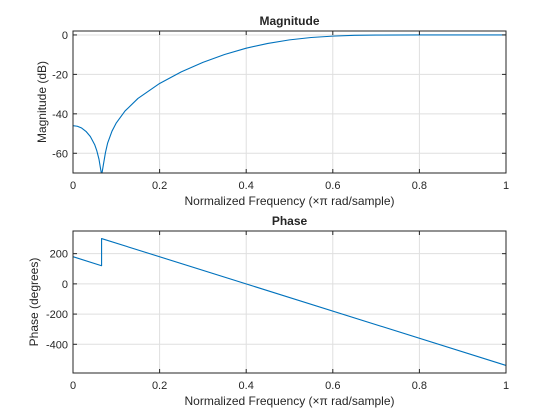 This screenshot has width=560, height=420. Describe the element at coordinates (289, 401) in the screenshot. I see `phase-x-axis-label: Normalized Frequency (×π rad/sample)` at that location.